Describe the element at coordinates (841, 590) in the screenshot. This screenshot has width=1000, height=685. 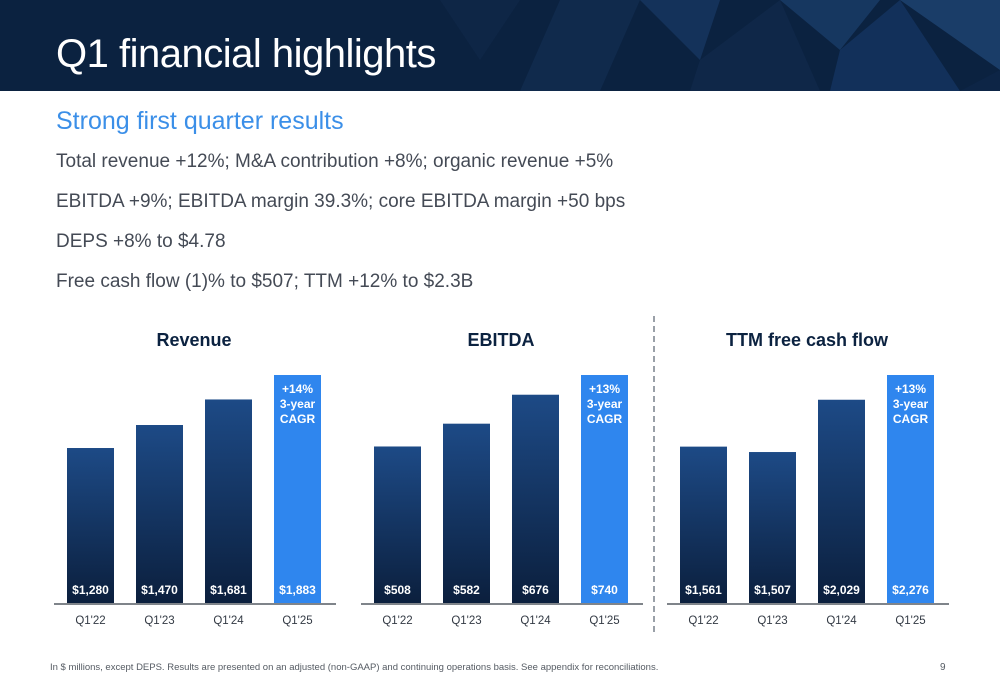
I see `value-label: $2,029` at that location.